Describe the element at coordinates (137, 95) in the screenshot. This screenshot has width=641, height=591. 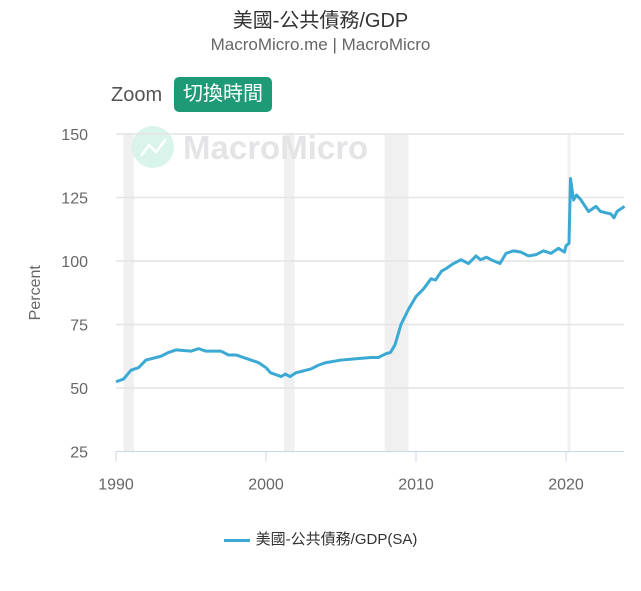
I see `zoom-label: Zoom` at that location.